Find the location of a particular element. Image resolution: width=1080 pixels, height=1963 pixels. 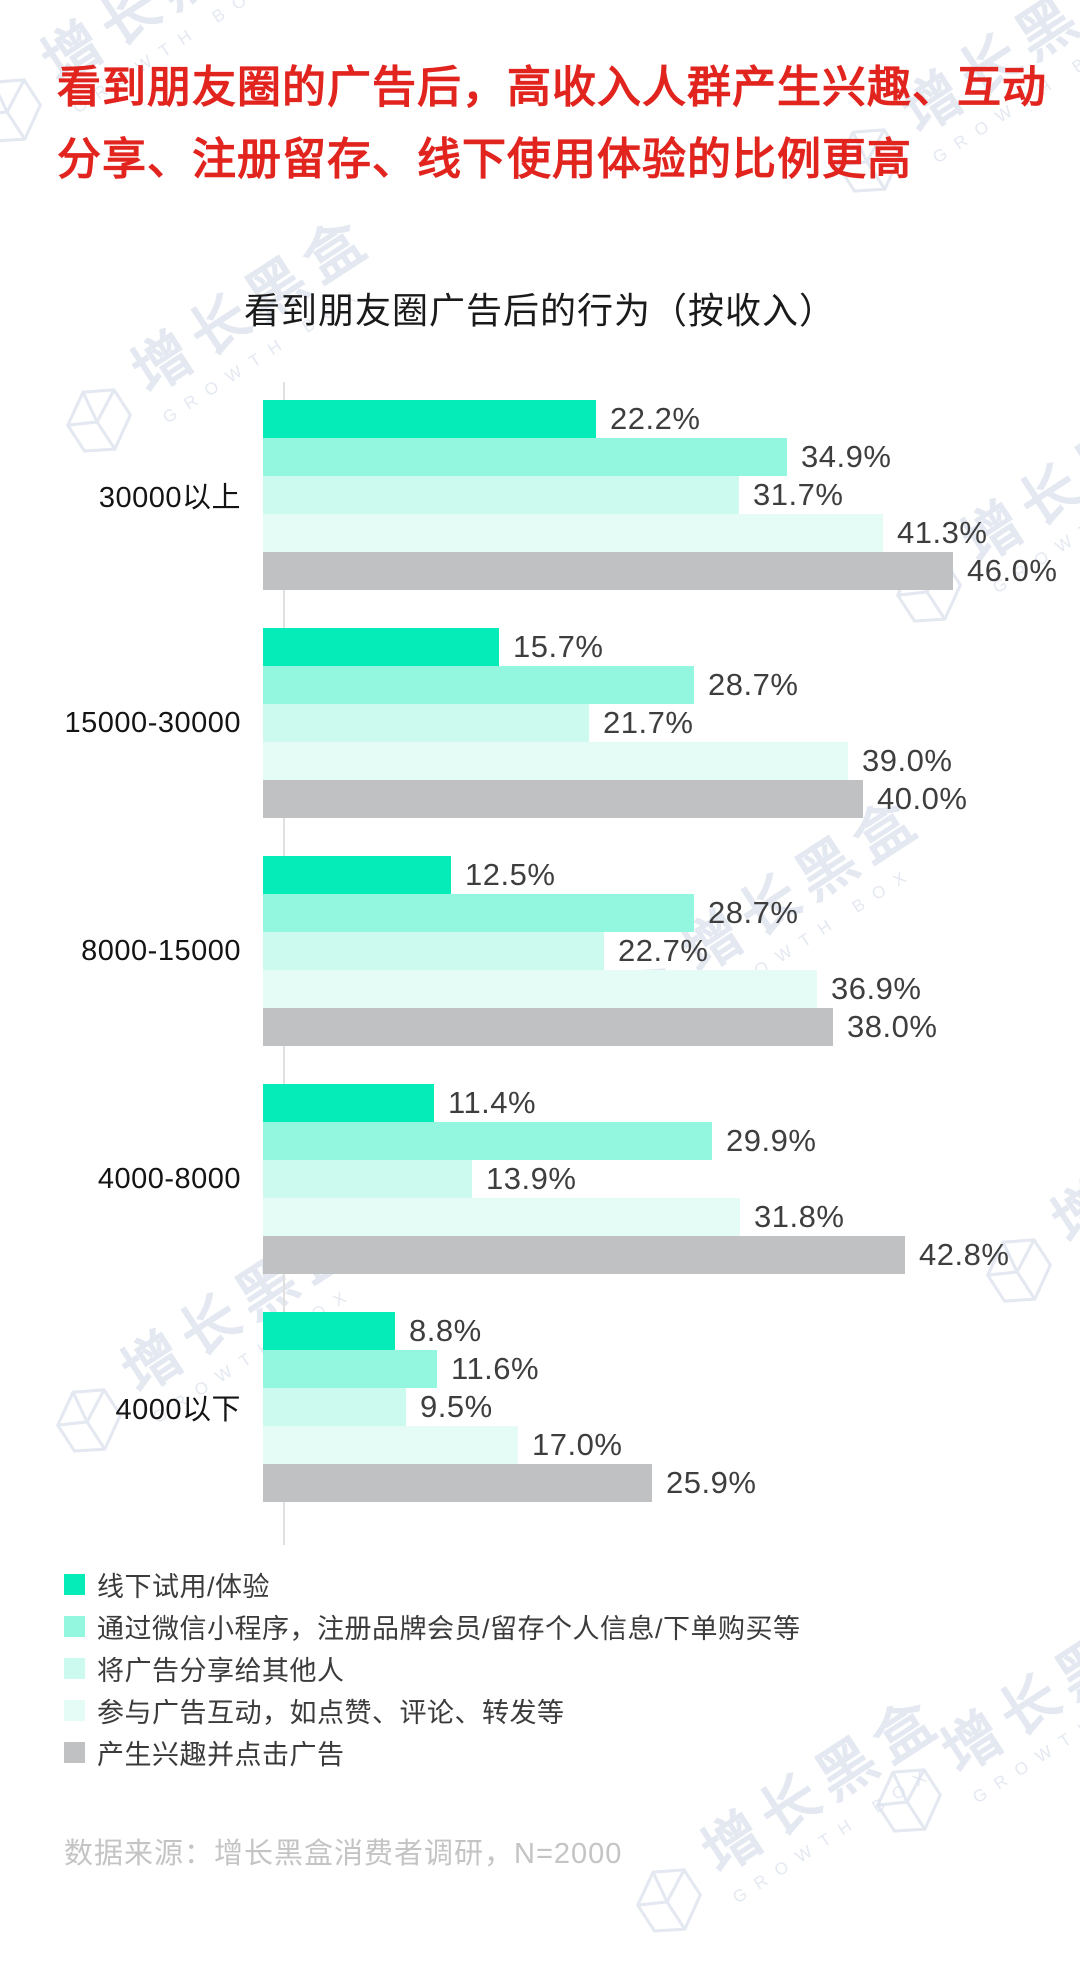

bar-row: 13.9% is located at coordinates (671, 1179).